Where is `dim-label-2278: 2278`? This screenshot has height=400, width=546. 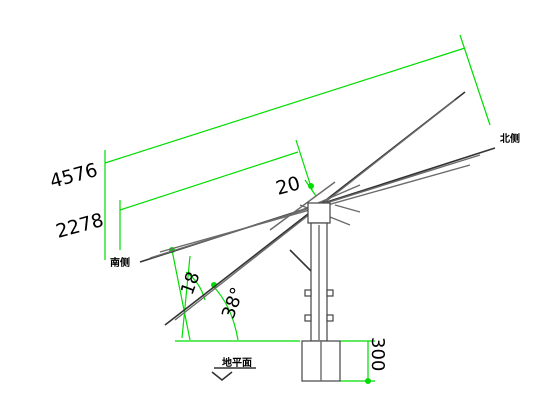 dim-label-2278: 2278 is located at coordinates (80, 226).